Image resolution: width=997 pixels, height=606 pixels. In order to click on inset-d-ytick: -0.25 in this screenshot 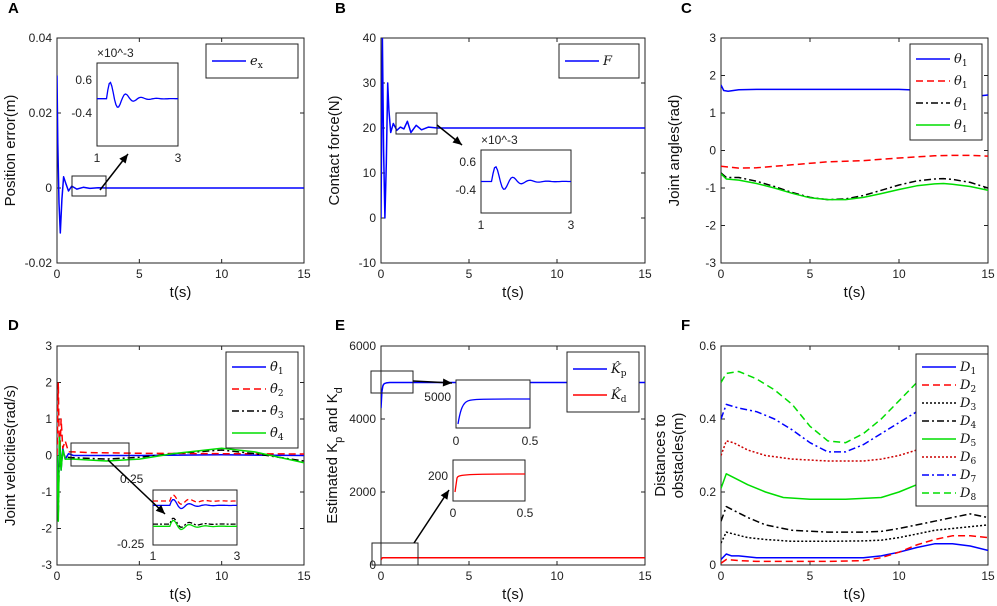, I will do `click(131, 544)`.